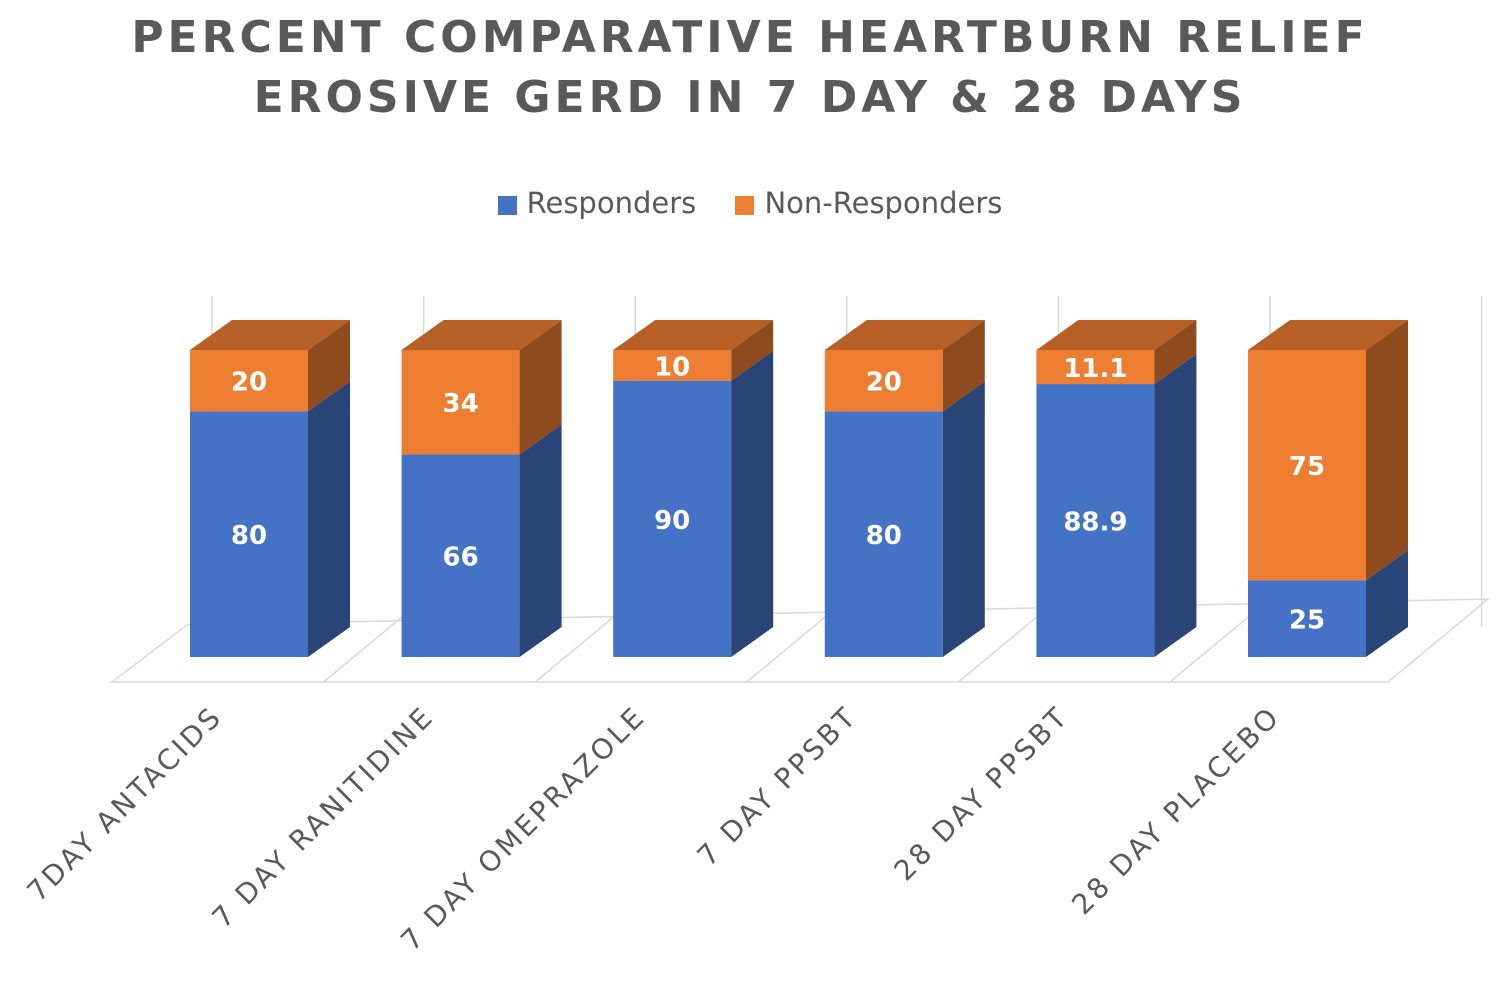 The width and height of the screenshot is (1500, 996). I want to click on category-label: 7DAY ANTACIDS, so click(125, 804).